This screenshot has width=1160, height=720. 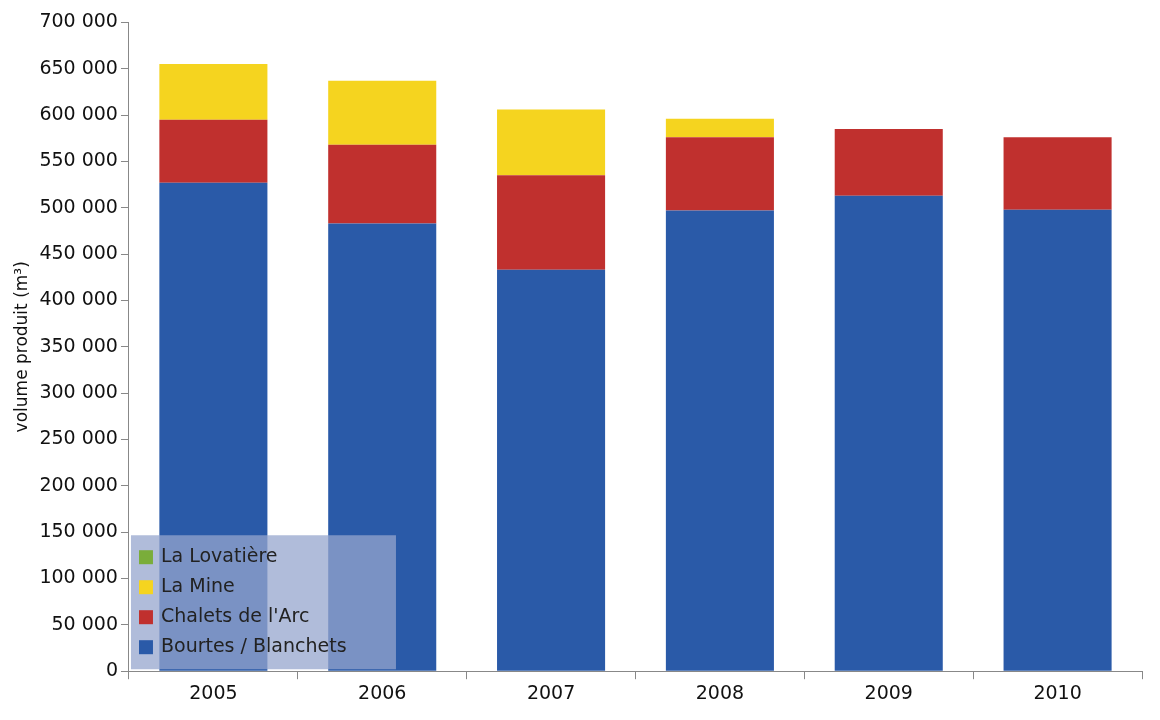 What do you see at coordinates (84, 622) in the screenshot?
I see `y-tick-label: 50 000` at bounding box center [84, 622].